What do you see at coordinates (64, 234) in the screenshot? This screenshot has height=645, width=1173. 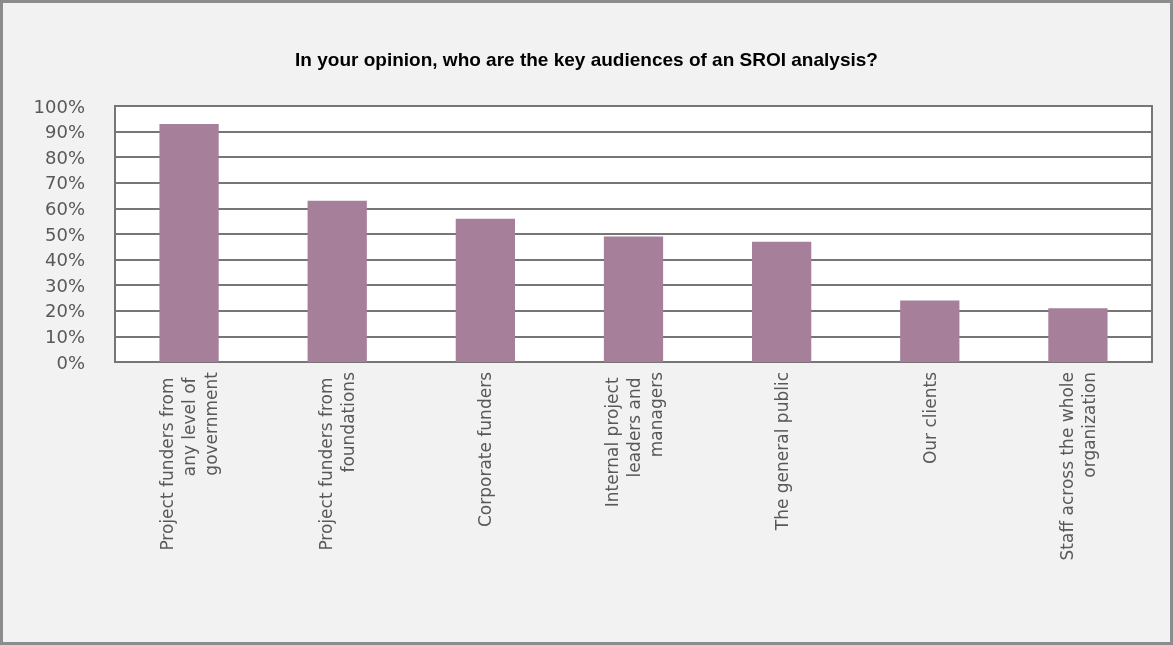 I see `y-tick-label: 50%` at bounding box center [64, 234].